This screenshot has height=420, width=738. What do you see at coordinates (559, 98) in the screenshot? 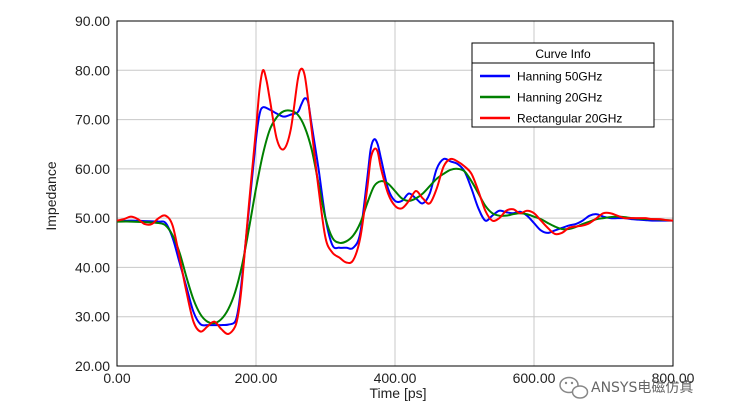
I see `legend-label: Hanning 20GHz` at bounding box center [559, 98].